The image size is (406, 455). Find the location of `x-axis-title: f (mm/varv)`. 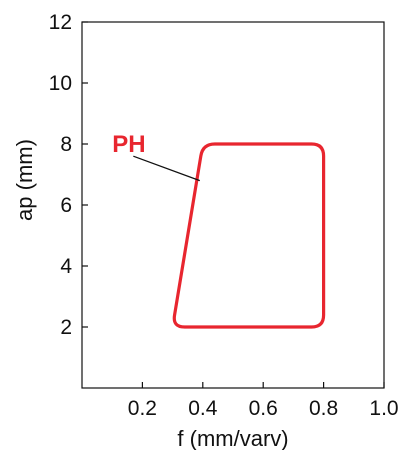

x-axis-title: f (mm/varv) is located at coordinates (232, 438).